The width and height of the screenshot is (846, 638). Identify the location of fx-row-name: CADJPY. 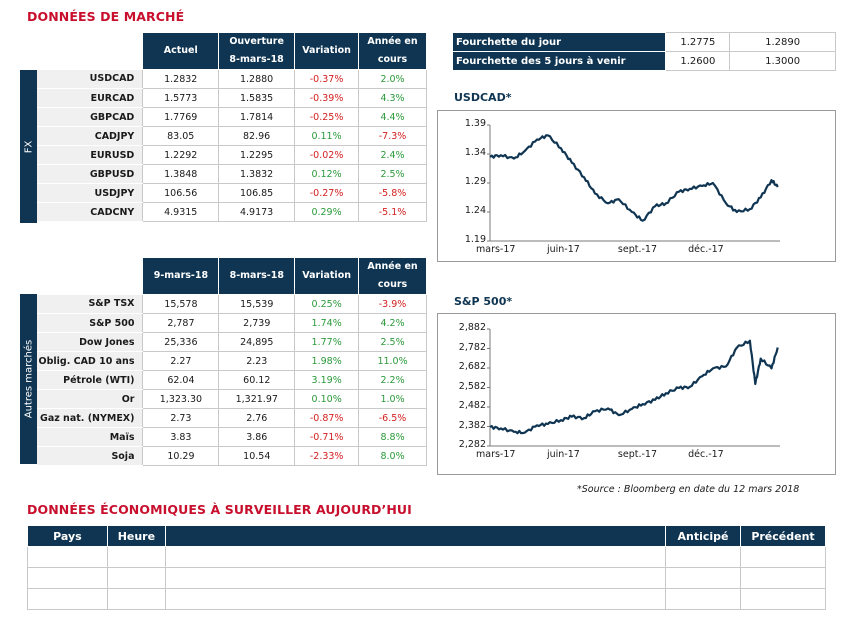
(90, 136).